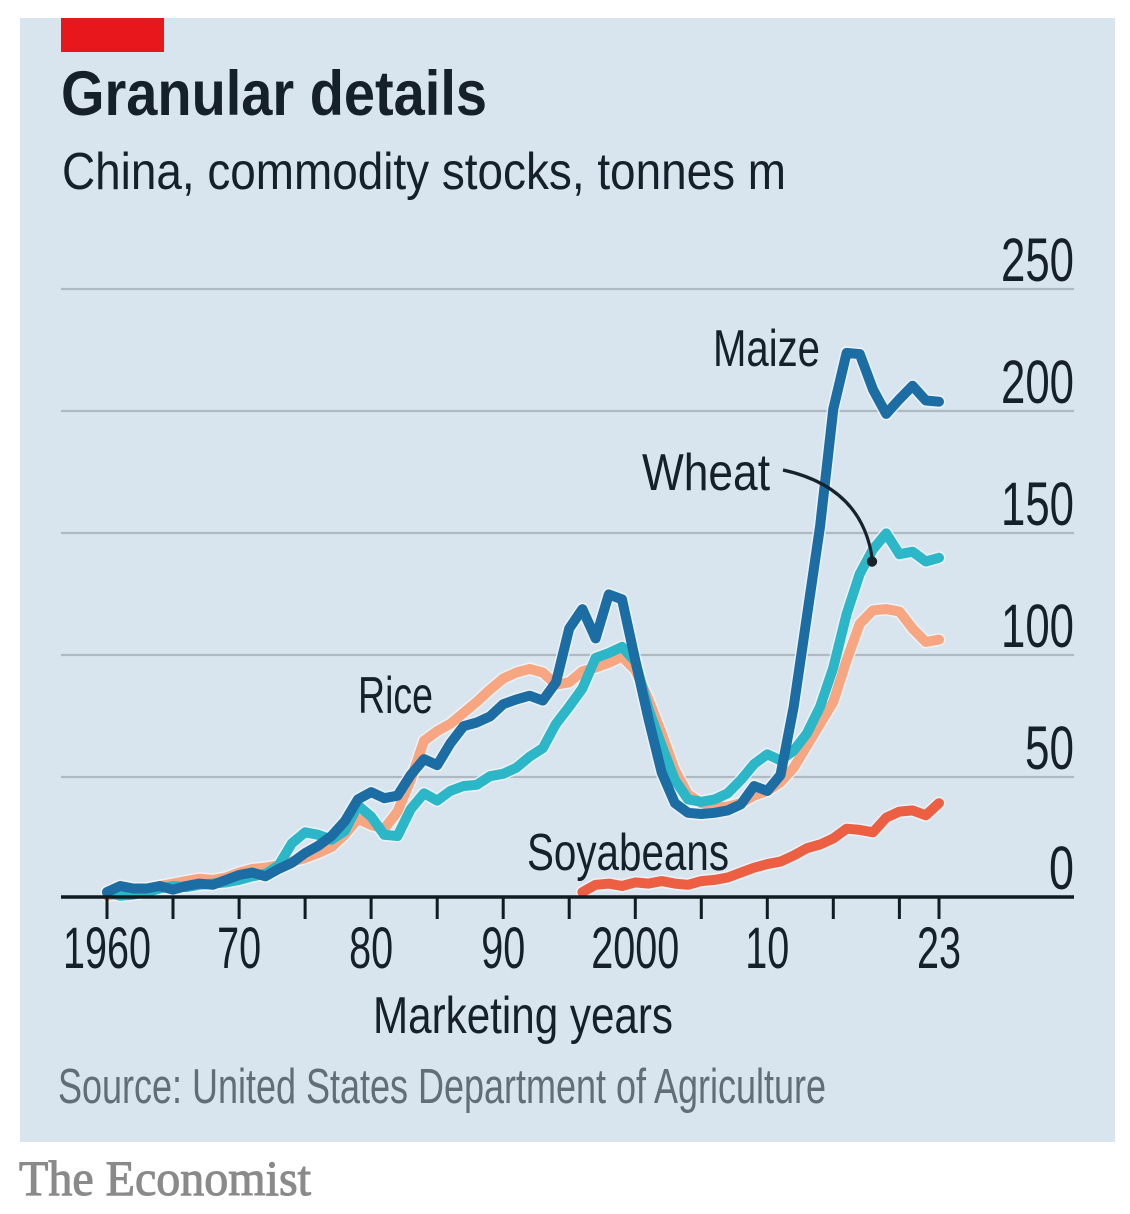  What do you see at coordinates (1037, 382) in the screenshot?
I see `svg-text: 200` at bounding box center [1037, 382].